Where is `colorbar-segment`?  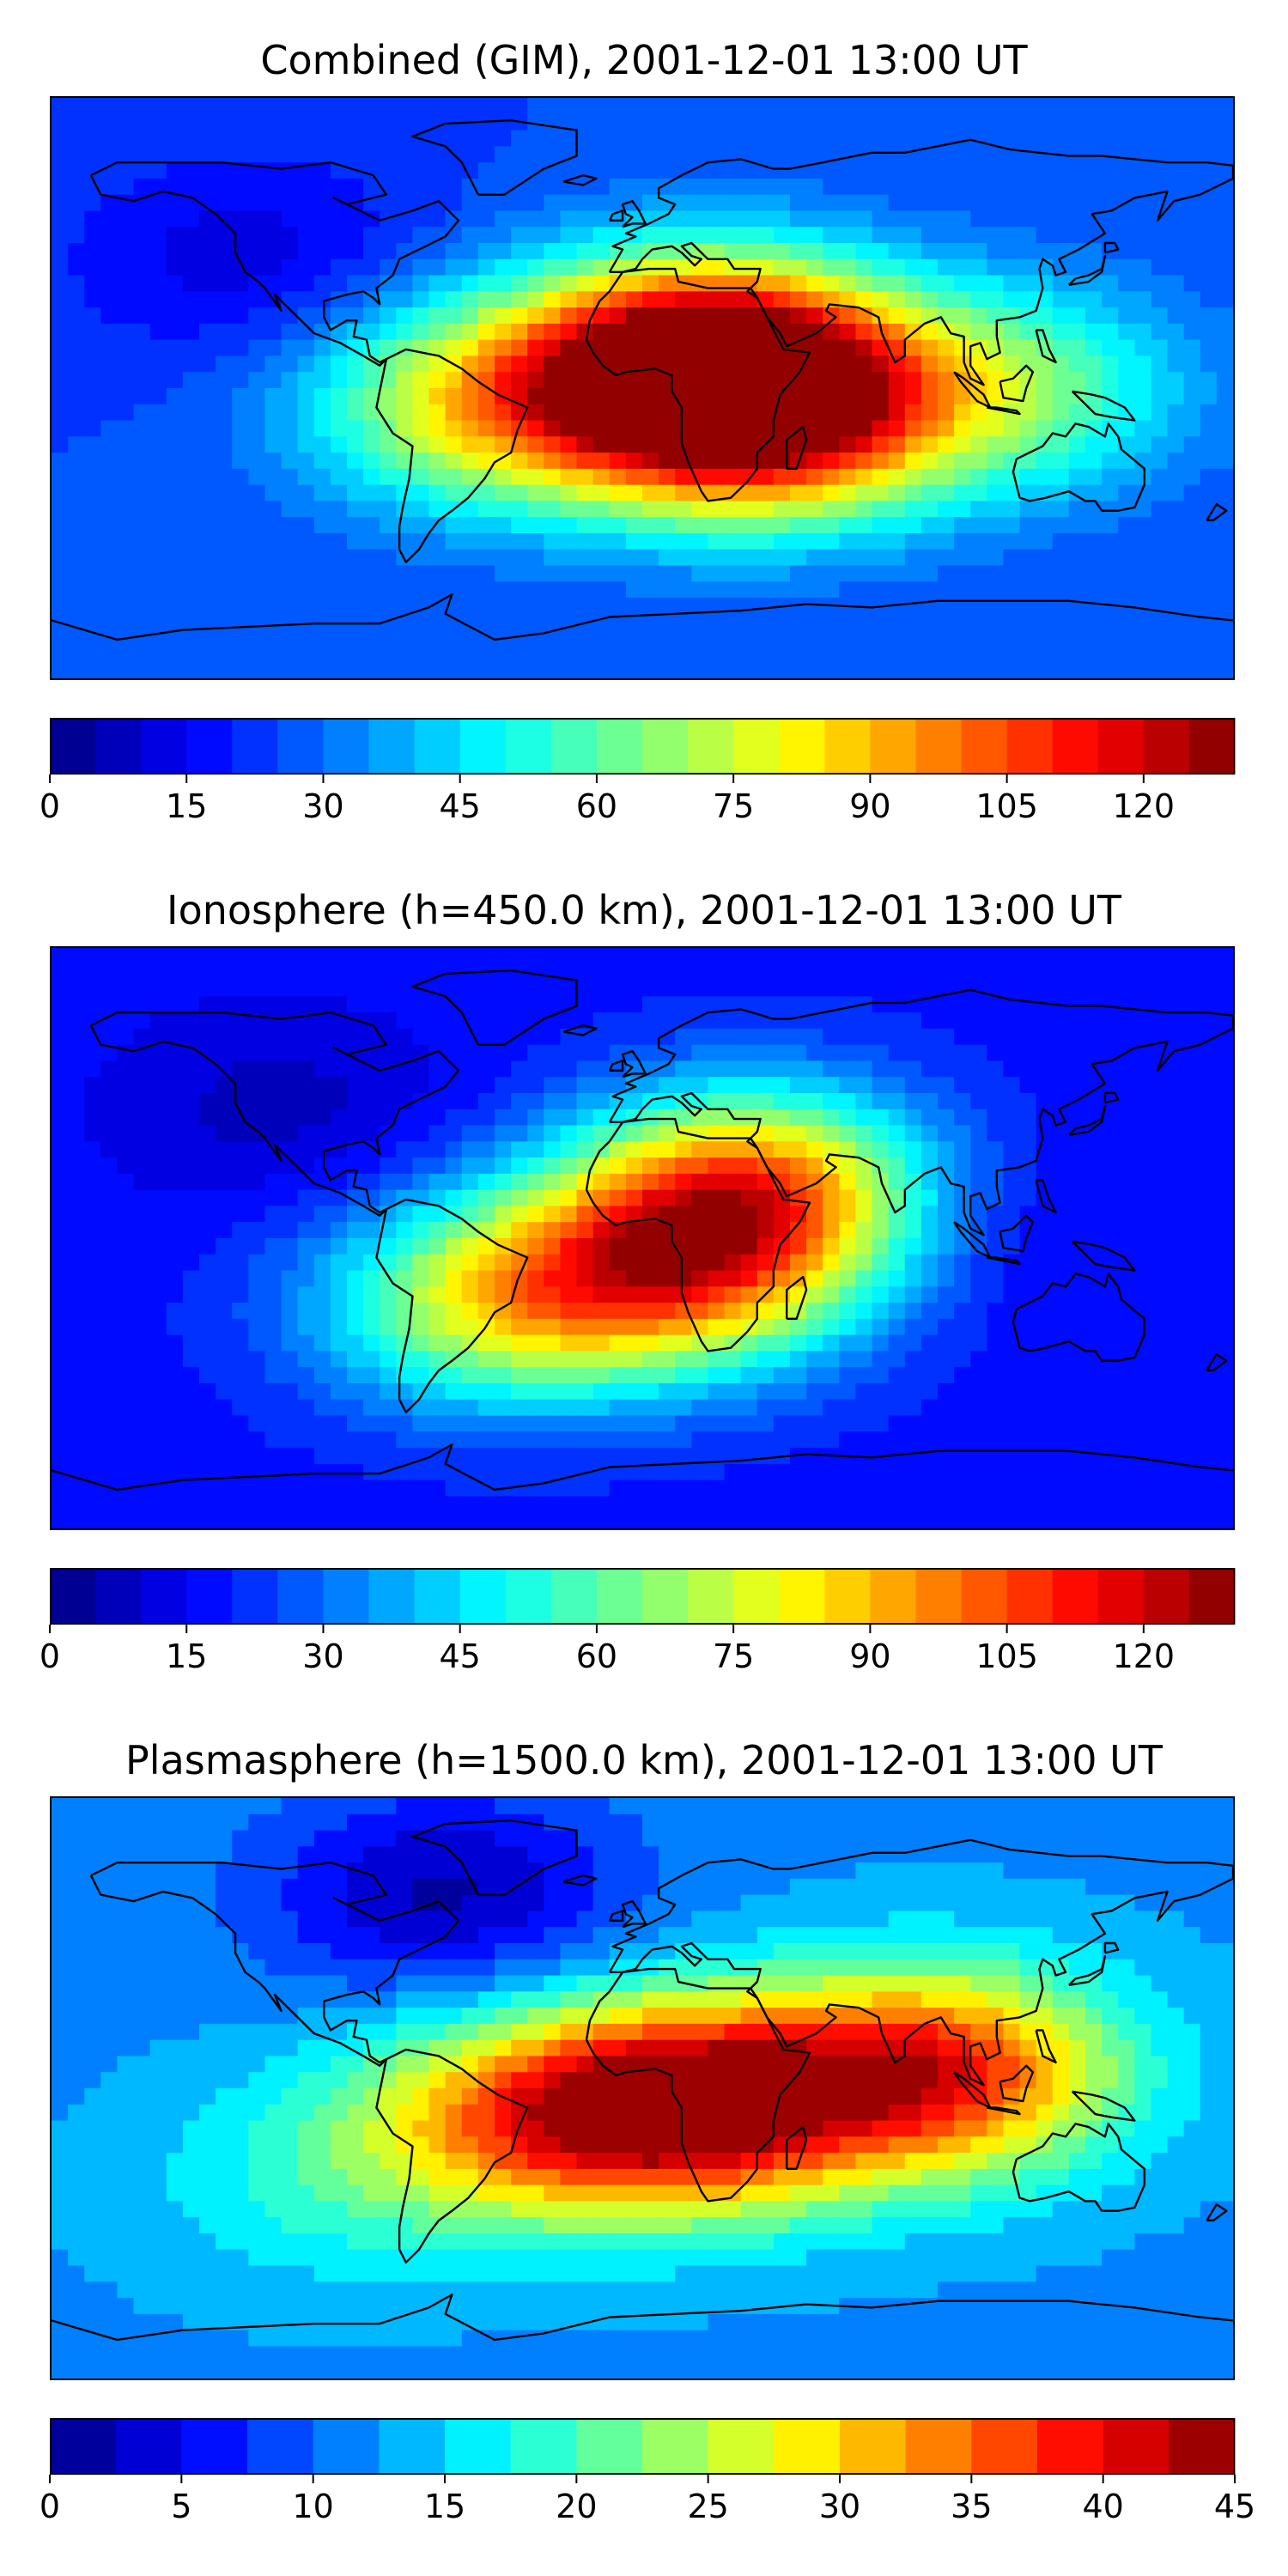 colorbar-segment is located at coordinates (1075, 746).